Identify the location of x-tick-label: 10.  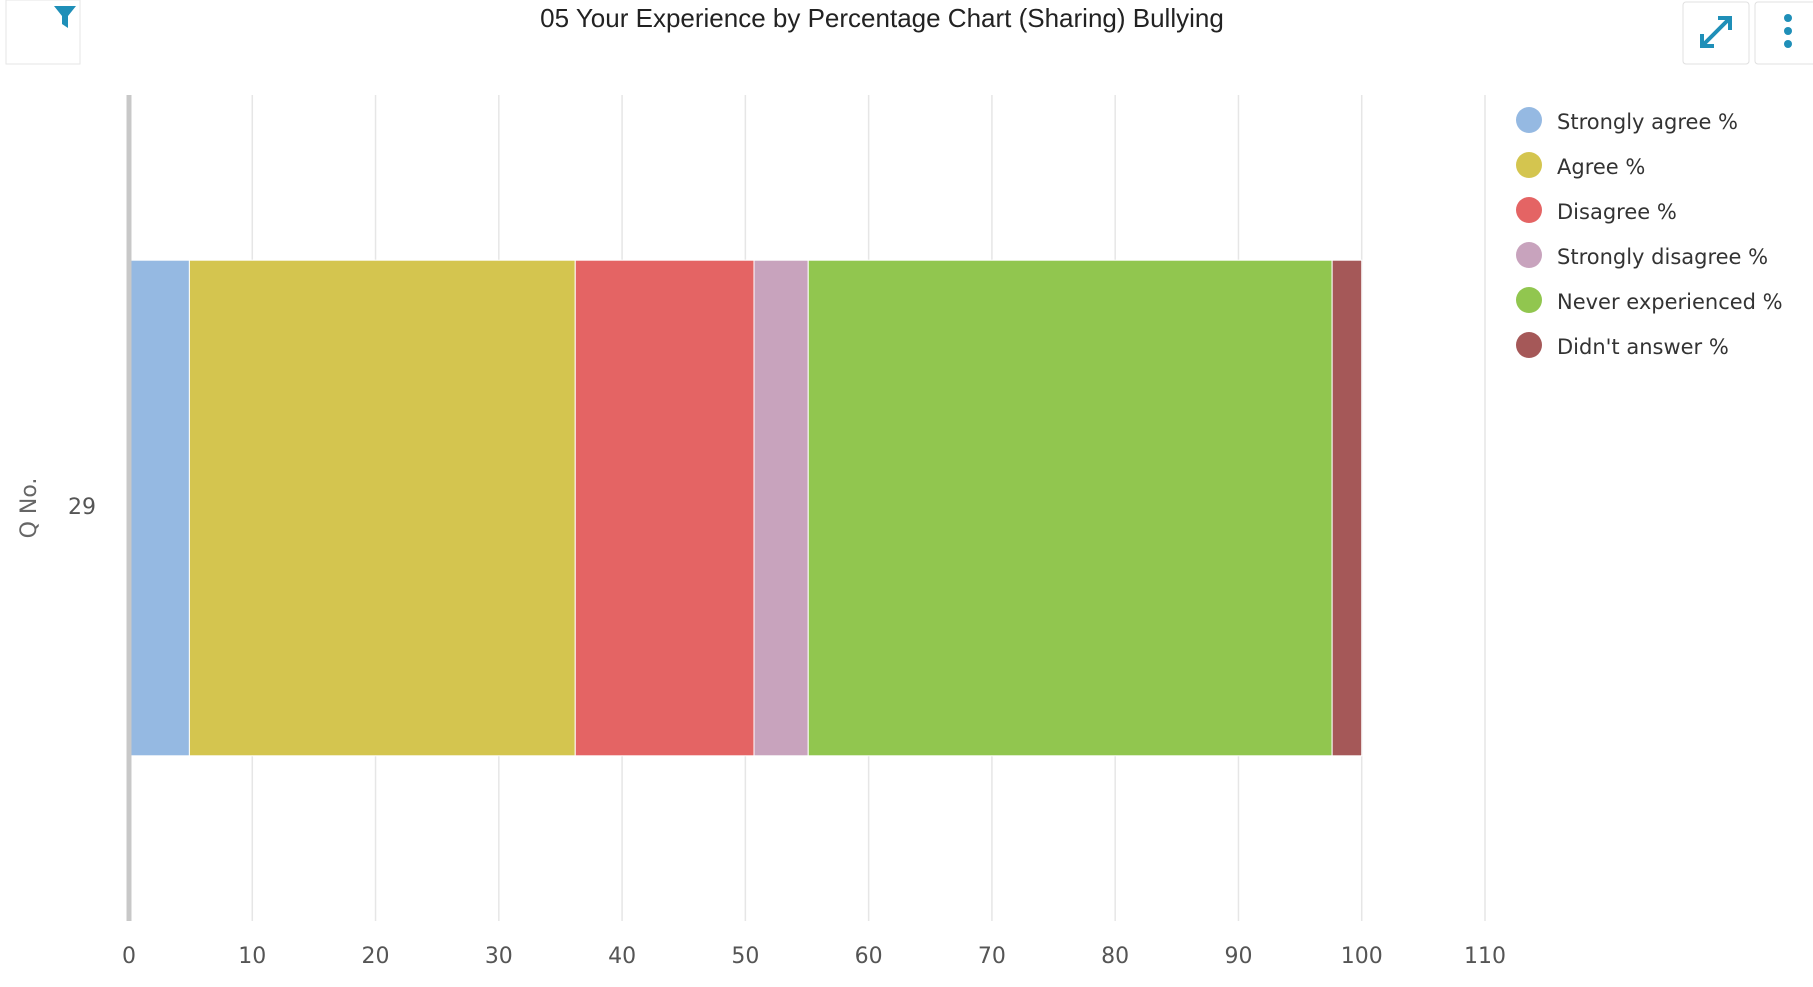
(252, 956).